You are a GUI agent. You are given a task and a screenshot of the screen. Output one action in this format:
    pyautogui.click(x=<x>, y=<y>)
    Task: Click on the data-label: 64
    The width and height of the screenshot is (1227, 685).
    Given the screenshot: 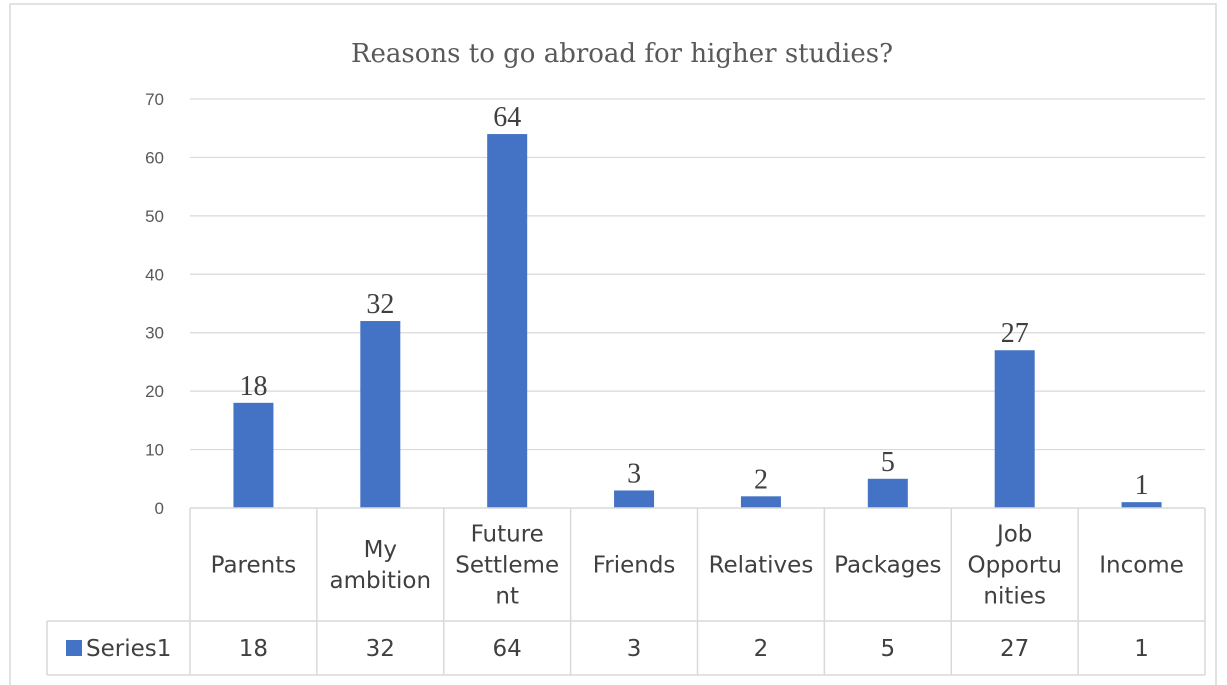 What is the action you would take?
    pyautogui.click(x=507, y=117)
    